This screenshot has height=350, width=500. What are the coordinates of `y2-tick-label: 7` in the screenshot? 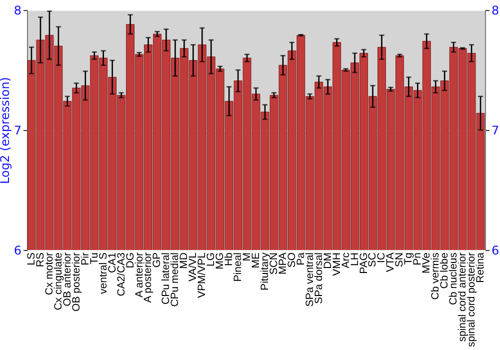 It's located at (496, 131).